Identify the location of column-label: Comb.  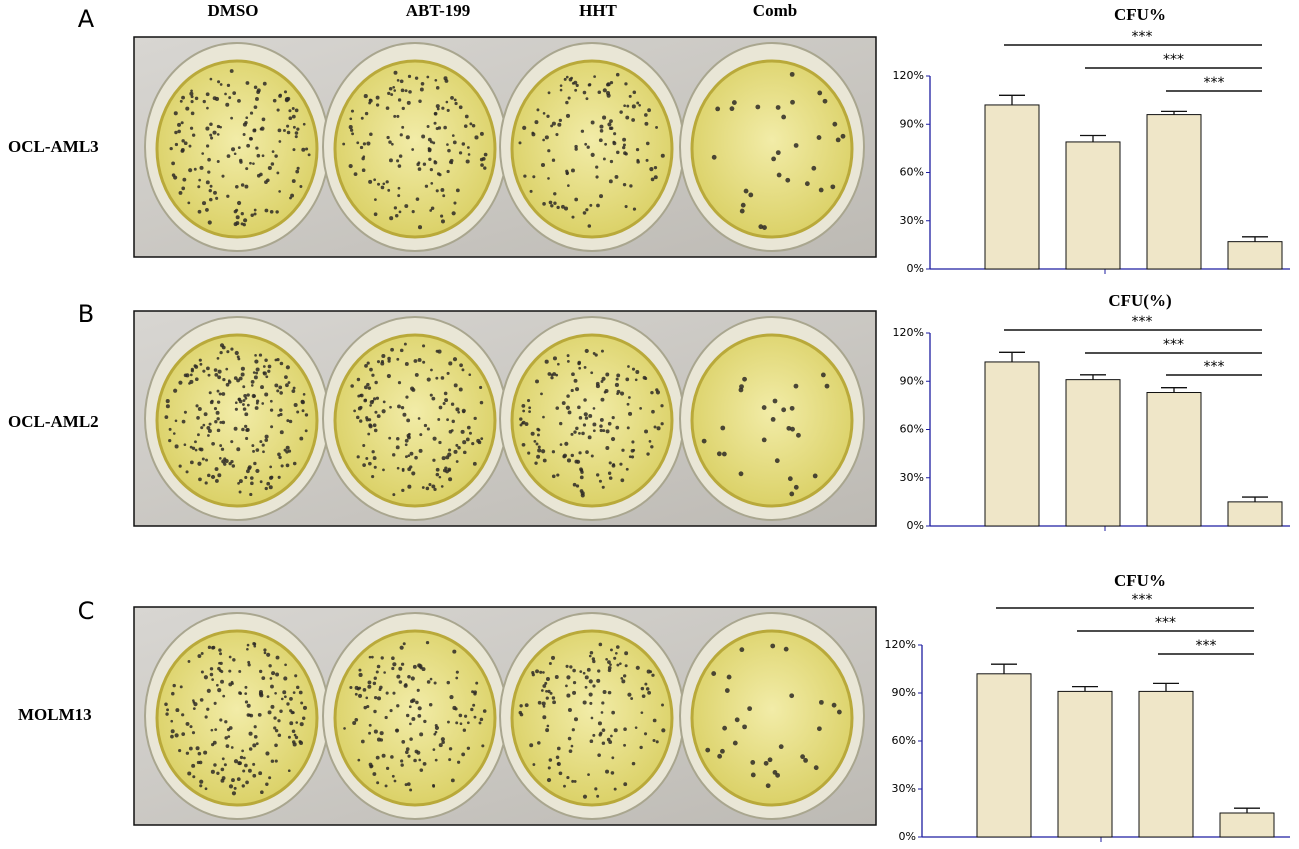
(775, 10).